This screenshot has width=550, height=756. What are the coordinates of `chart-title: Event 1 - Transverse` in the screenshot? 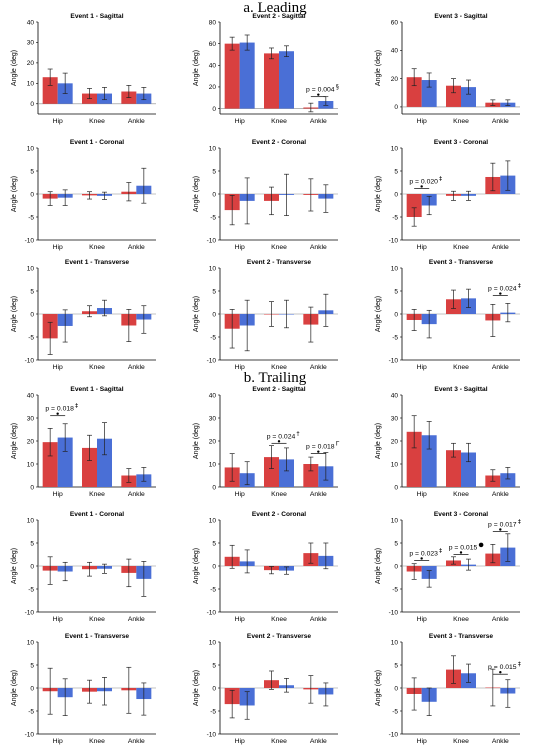 It's located at (97, 262).